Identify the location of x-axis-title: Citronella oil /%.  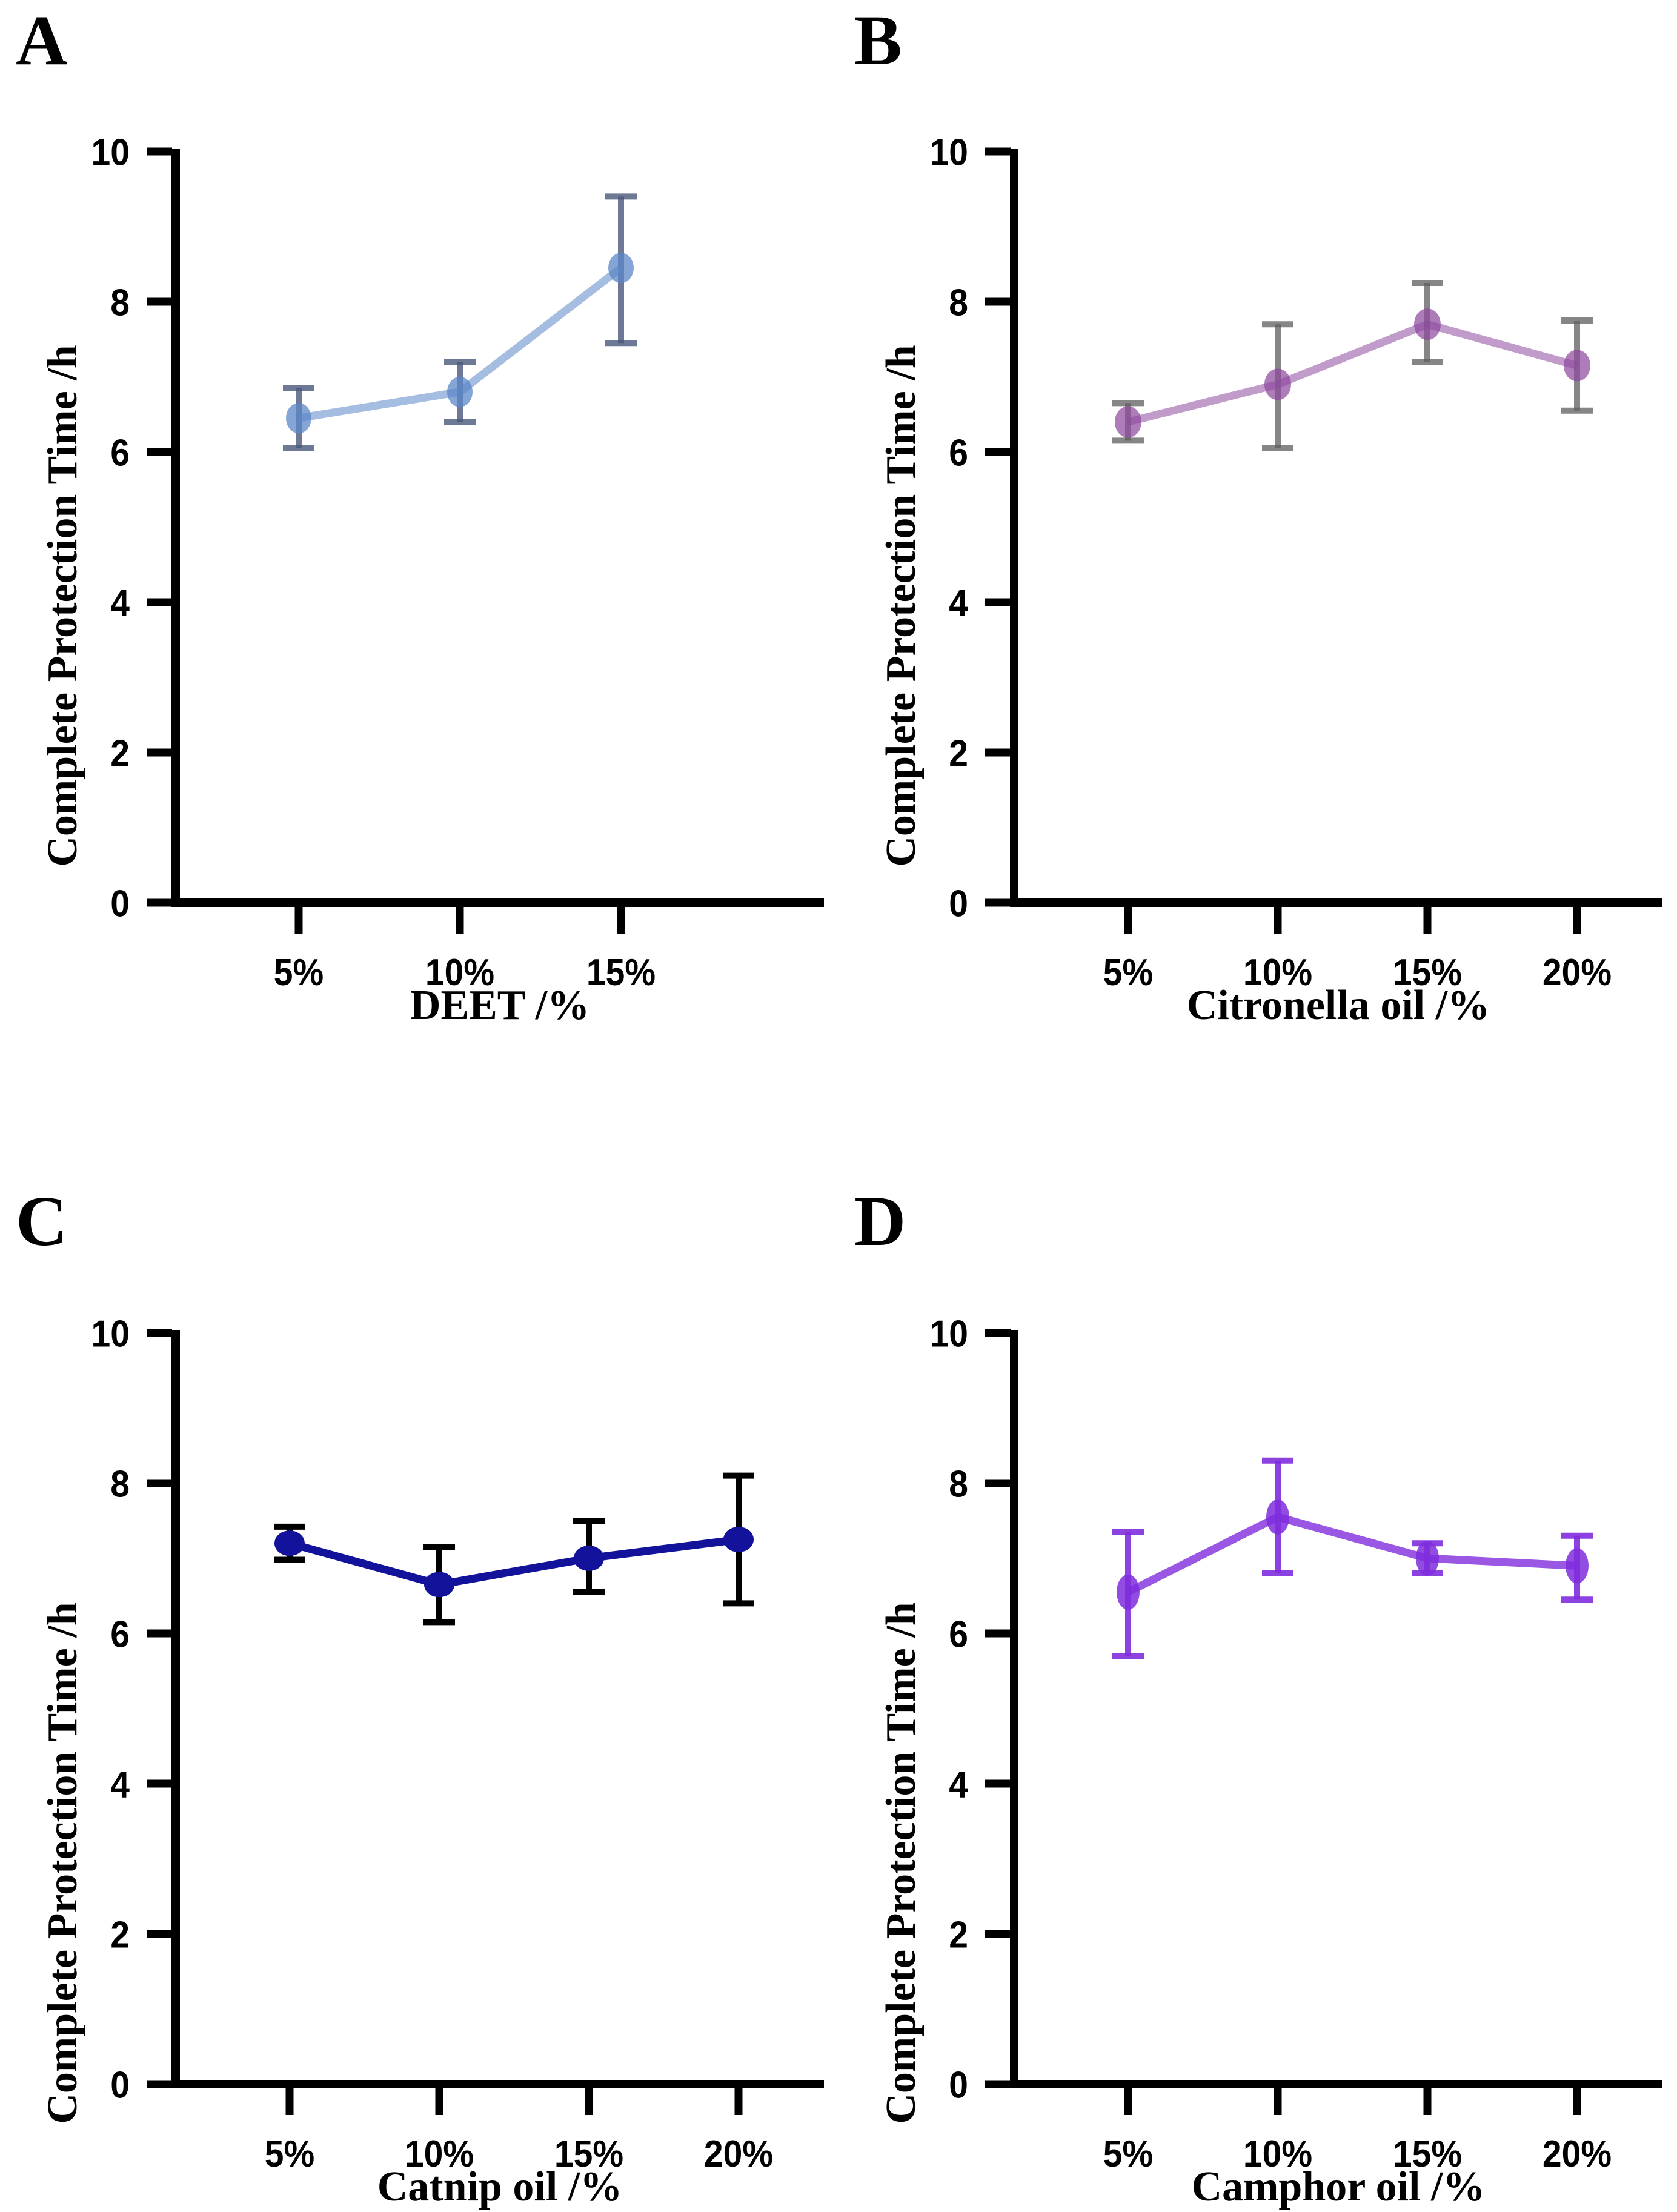
(1338, 1005).